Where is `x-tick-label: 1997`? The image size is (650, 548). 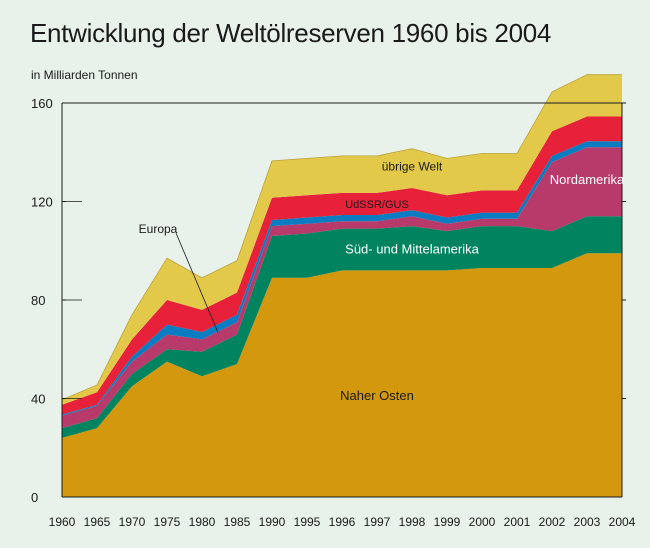
x-tick-label: 1997 is located at coordinates (377, 522).